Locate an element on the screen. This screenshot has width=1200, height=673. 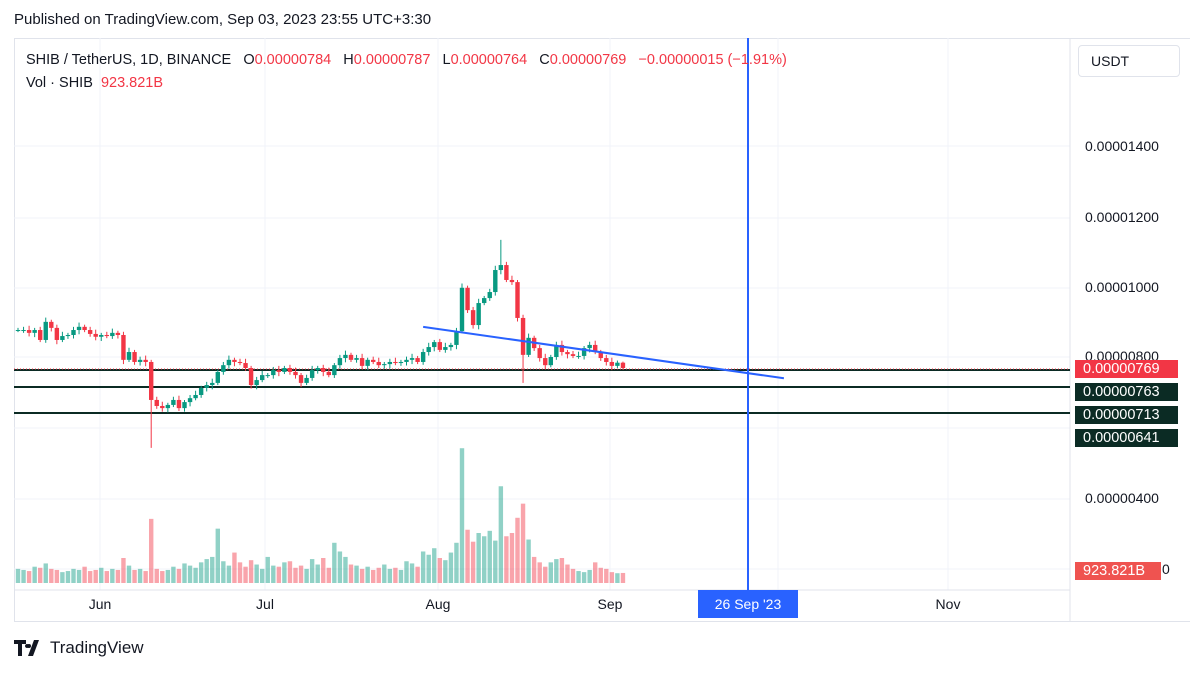
time-tick: Sep is located at coordinates (610, 604).